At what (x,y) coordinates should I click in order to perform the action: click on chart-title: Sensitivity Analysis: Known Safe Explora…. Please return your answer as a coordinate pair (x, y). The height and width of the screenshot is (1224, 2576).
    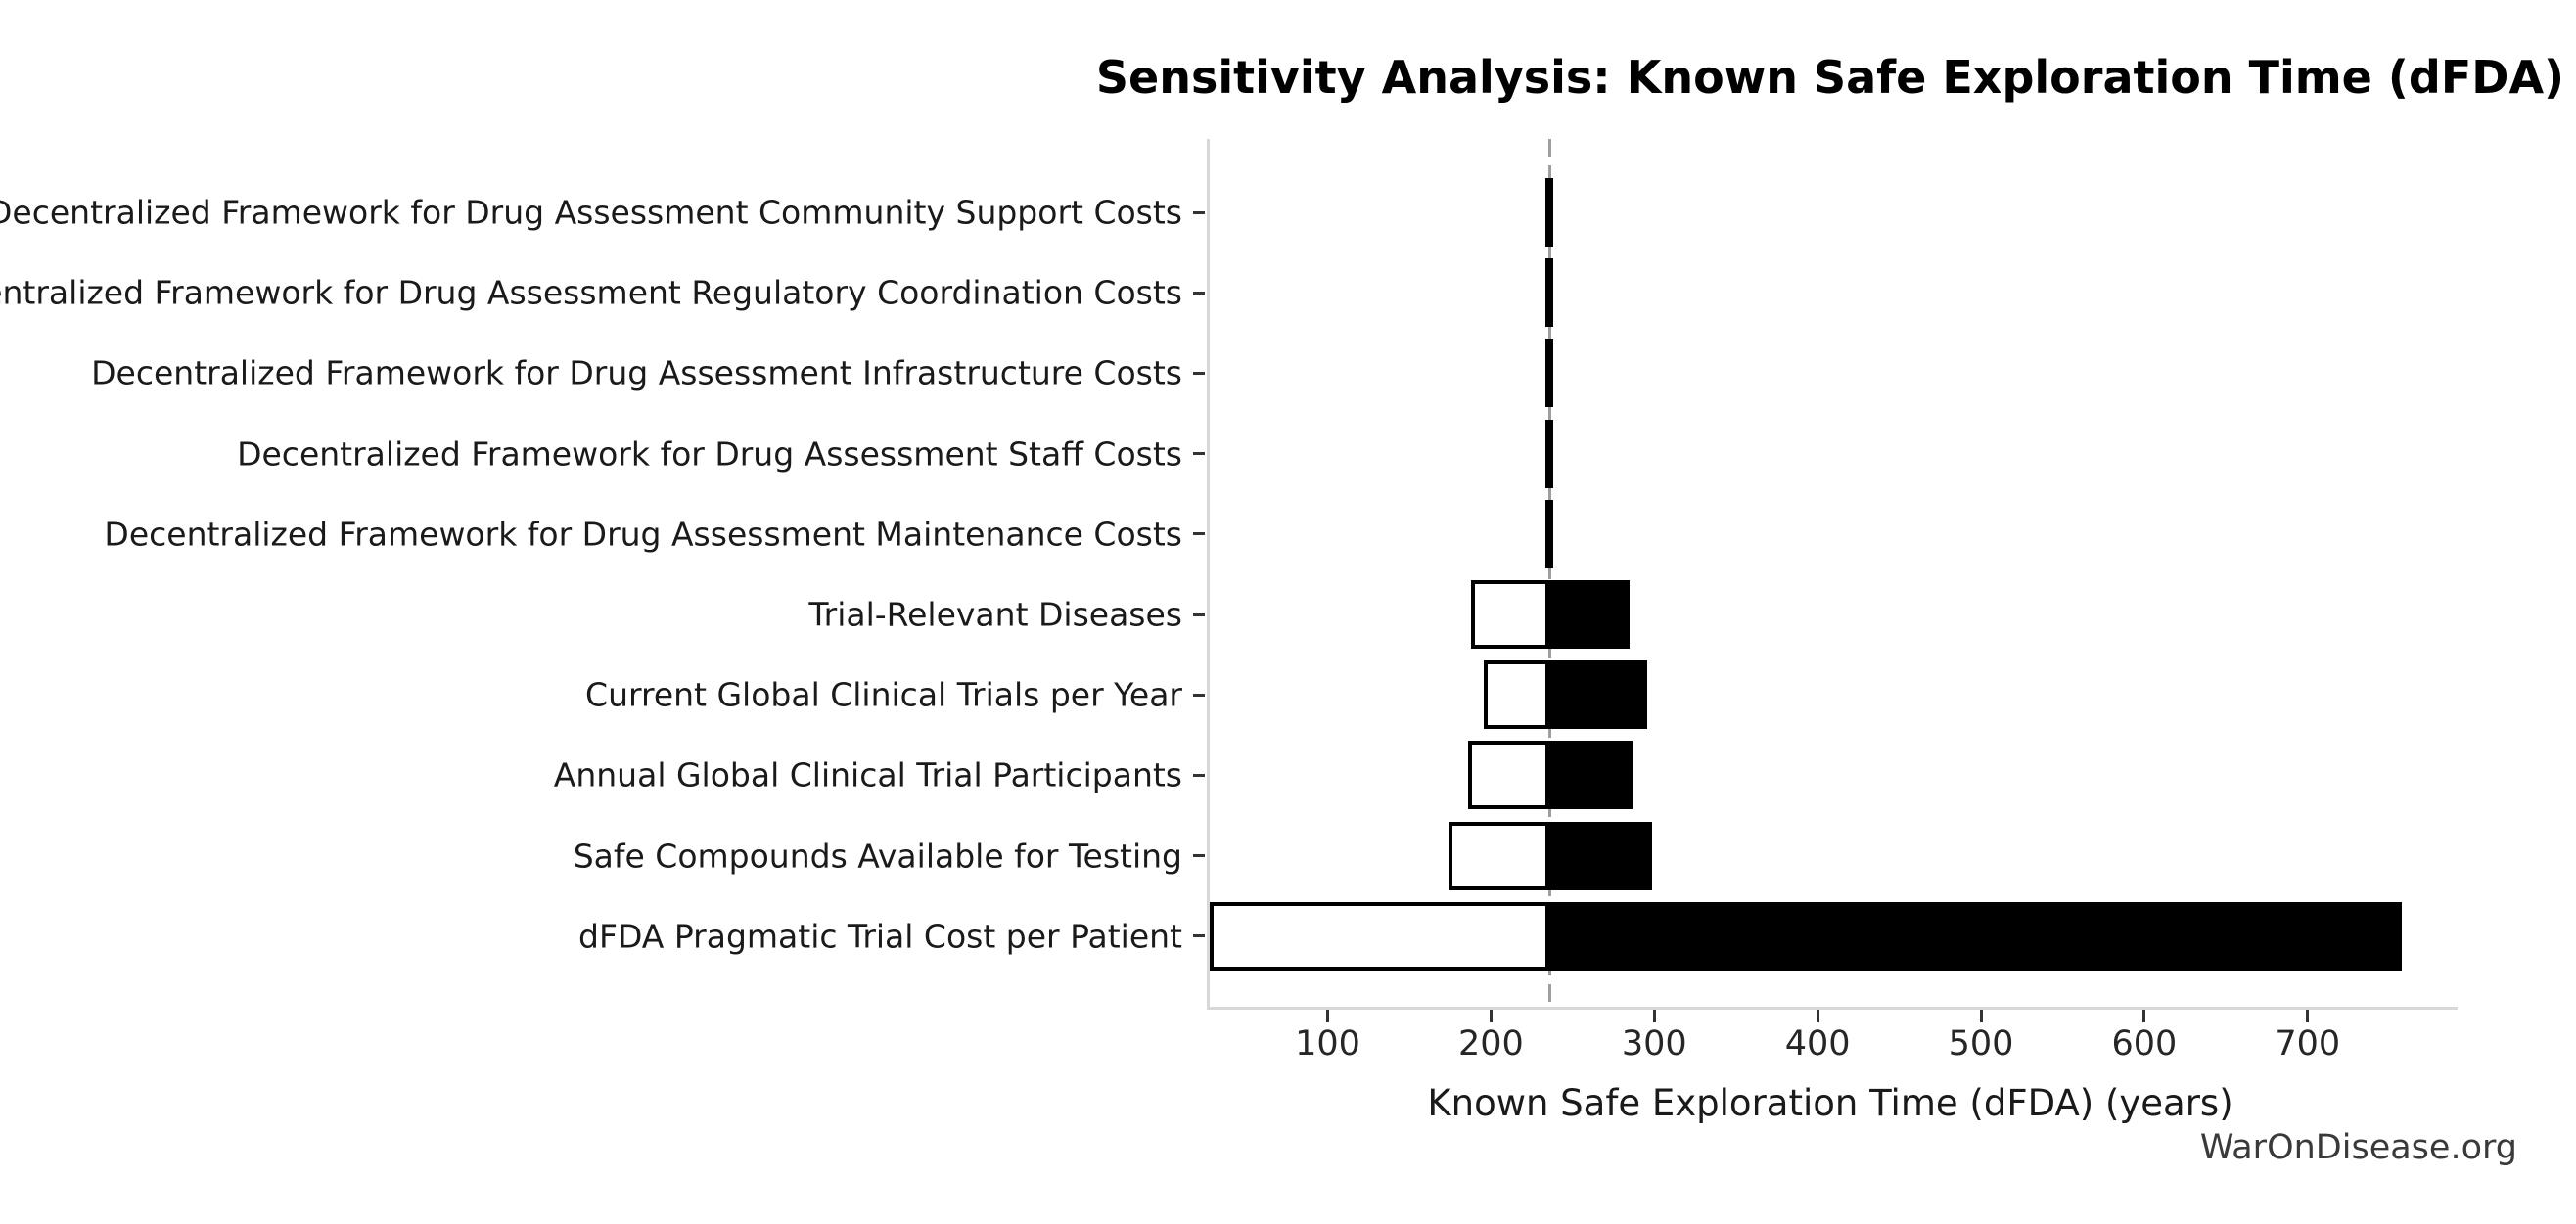
    Looking at the image, I should click on (1830, 77).